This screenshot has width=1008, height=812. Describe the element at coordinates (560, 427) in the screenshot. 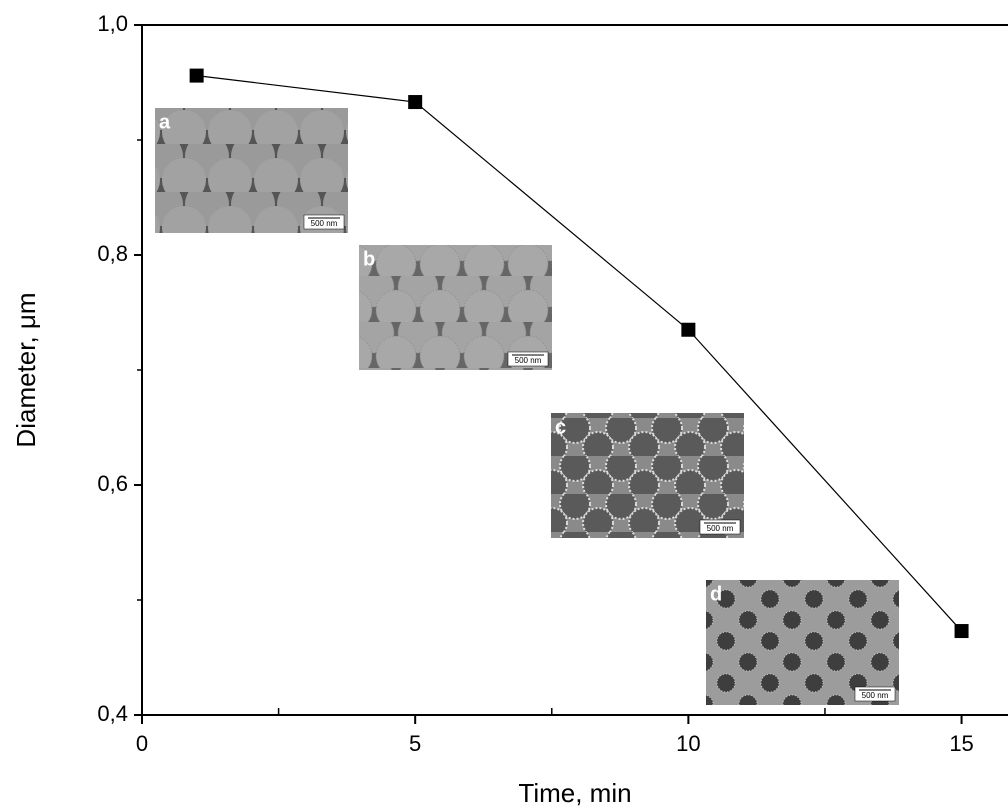

I see `inset-label: c` at that location.